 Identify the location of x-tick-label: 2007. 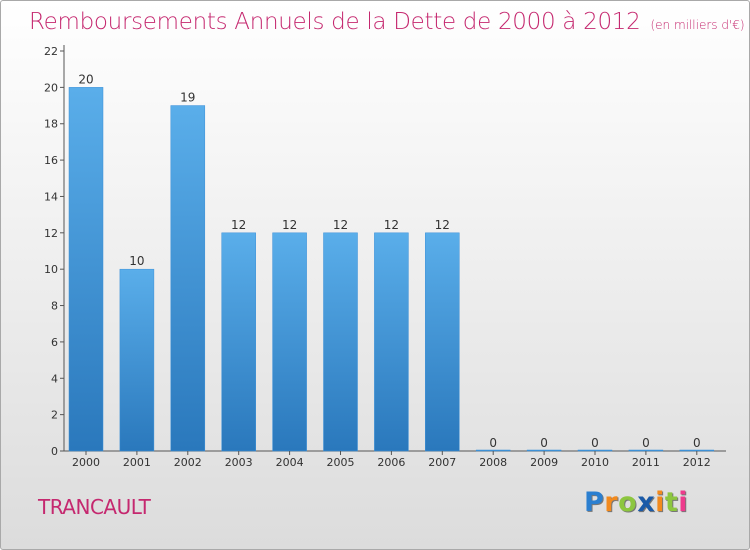
(442, 462).